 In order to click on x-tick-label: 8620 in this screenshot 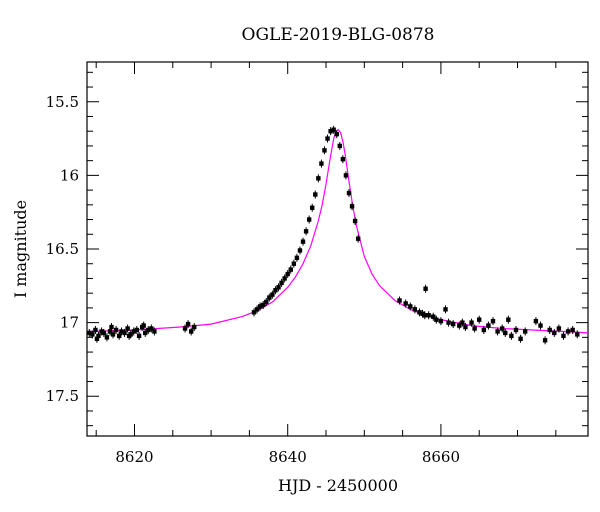, I will do `click(134, 457)`.